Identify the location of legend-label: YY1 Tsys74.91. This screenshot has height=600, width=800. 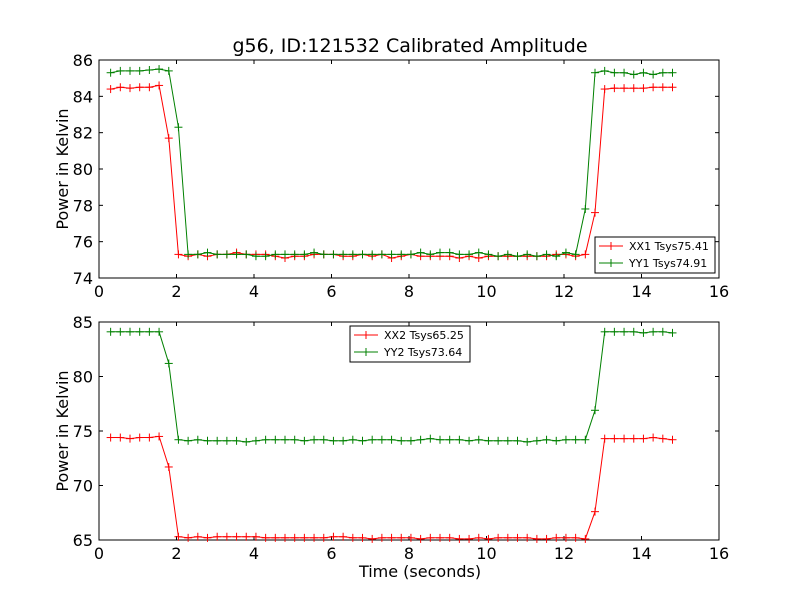
(667, 263).